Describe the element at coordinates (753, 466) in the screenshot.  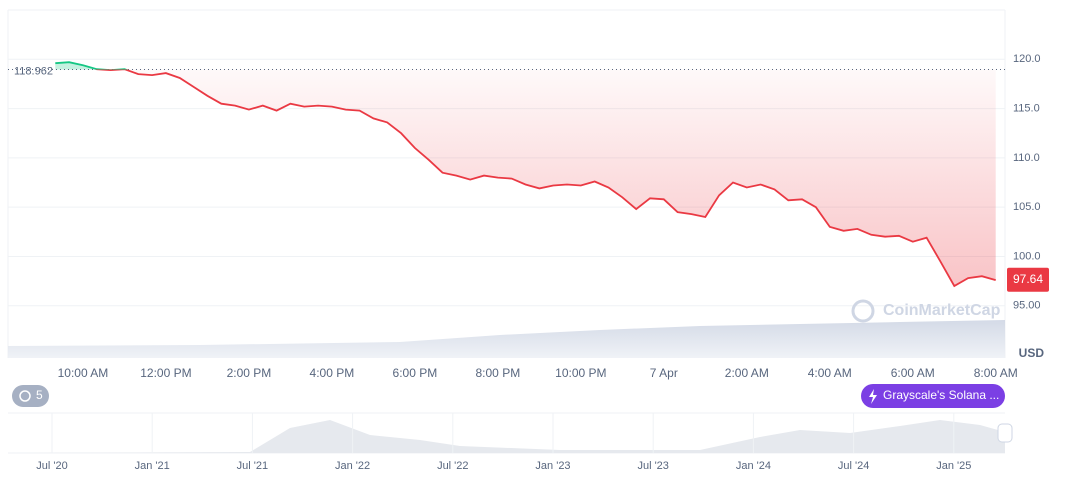
I see `navigator-label: Jan '24` at that location.